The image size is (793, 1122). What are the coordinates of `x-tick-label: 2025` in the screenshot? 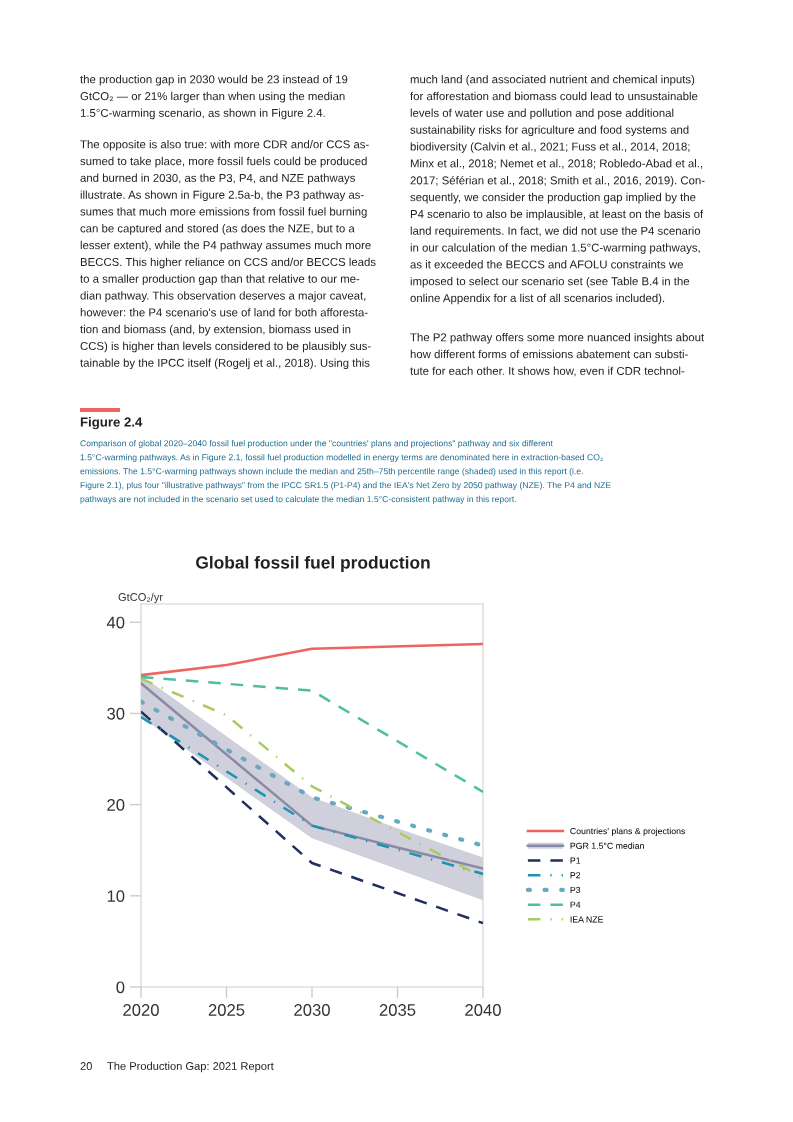 It's located at (226, 1010).